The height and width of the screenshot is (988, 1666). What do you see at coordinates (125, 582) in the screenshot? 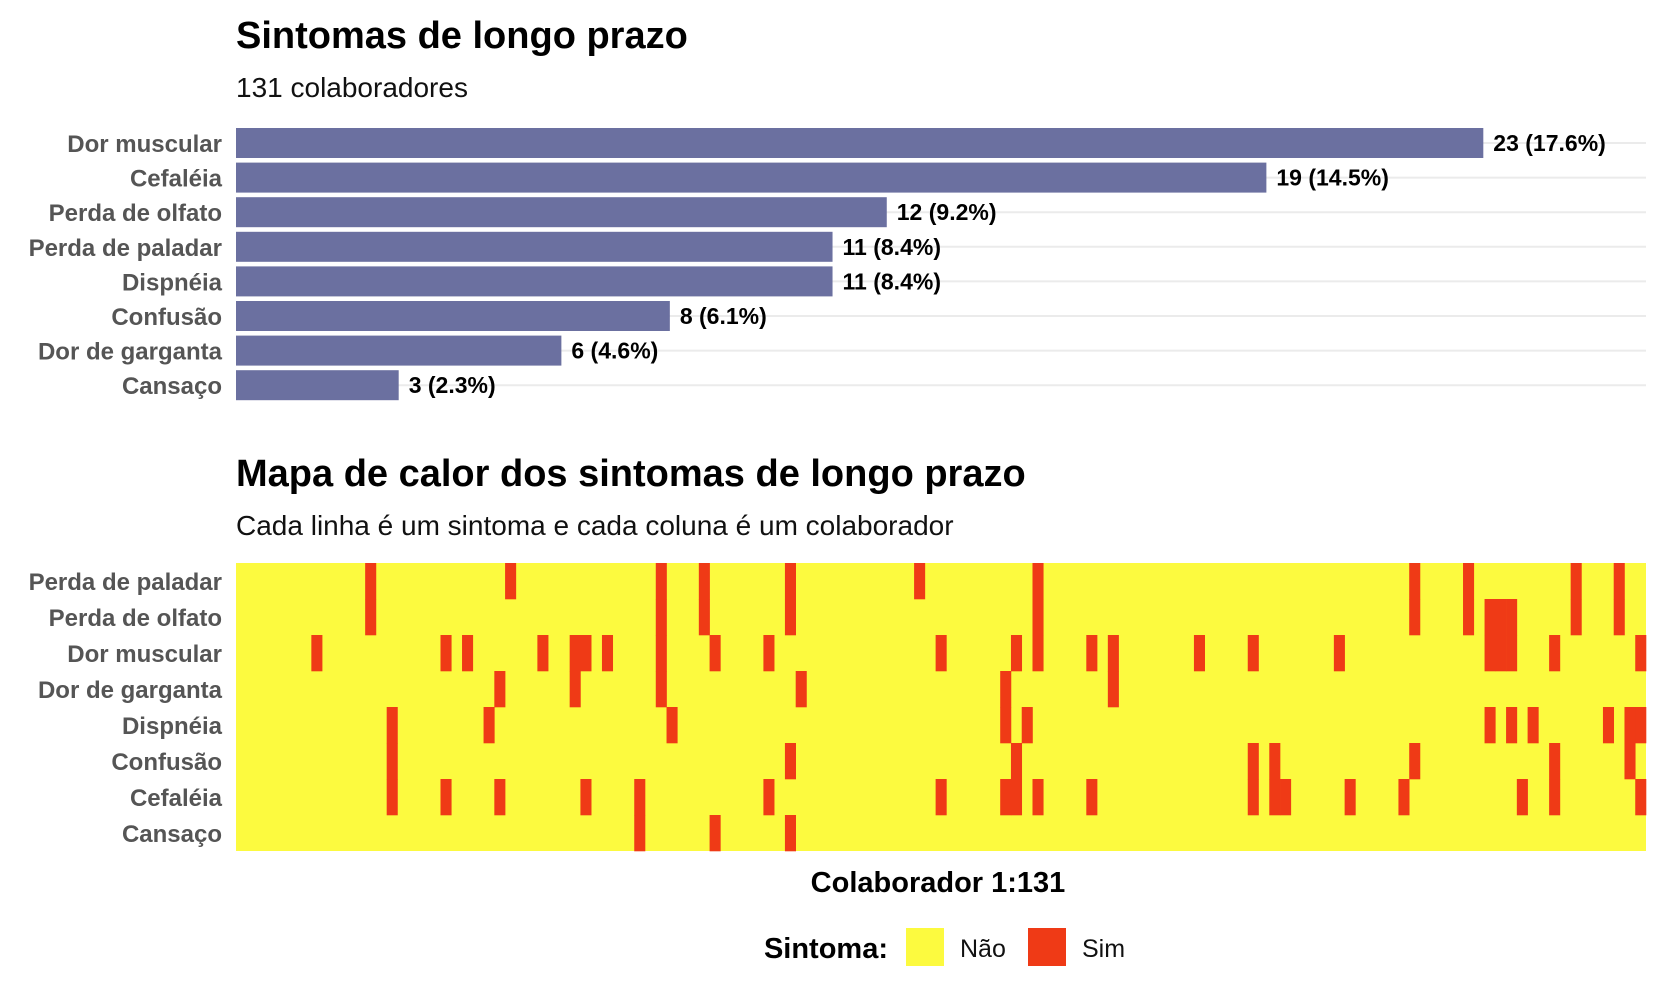
I see `heatmap-row-label: Perda de paladar` at bounding box center [125, 582].